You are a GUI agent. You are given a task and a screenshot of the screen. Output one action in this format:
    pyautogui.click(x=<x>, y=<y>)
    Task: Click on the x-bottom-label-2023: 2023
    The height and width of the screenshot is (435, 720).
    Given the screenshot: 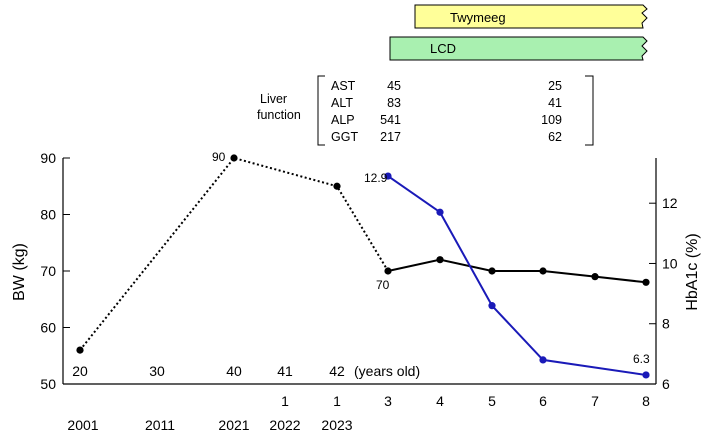 What is the action you would take?
    pyautogui.click(x=336, y=425)
    